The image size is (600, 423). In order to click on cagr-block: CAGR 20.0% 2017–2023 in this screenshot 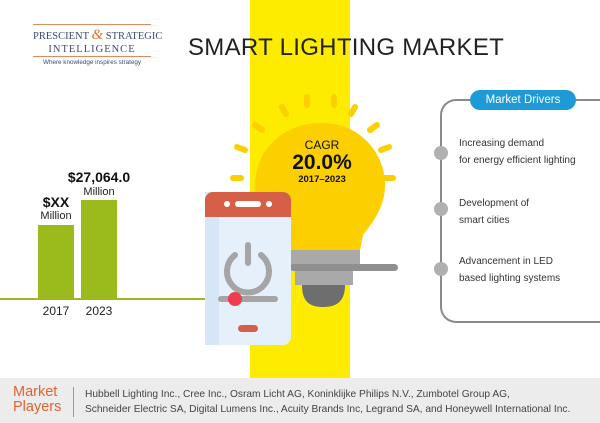, I will do `click(322, 161)`.